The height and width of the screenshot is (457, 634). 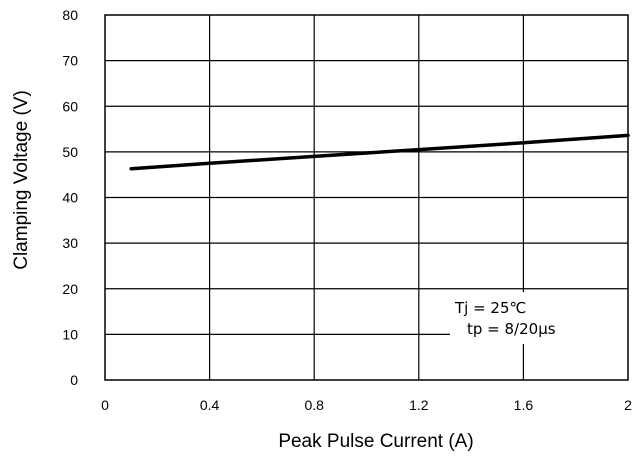 I want to click on y-tick-label: 80, so click(x=70, y=15).